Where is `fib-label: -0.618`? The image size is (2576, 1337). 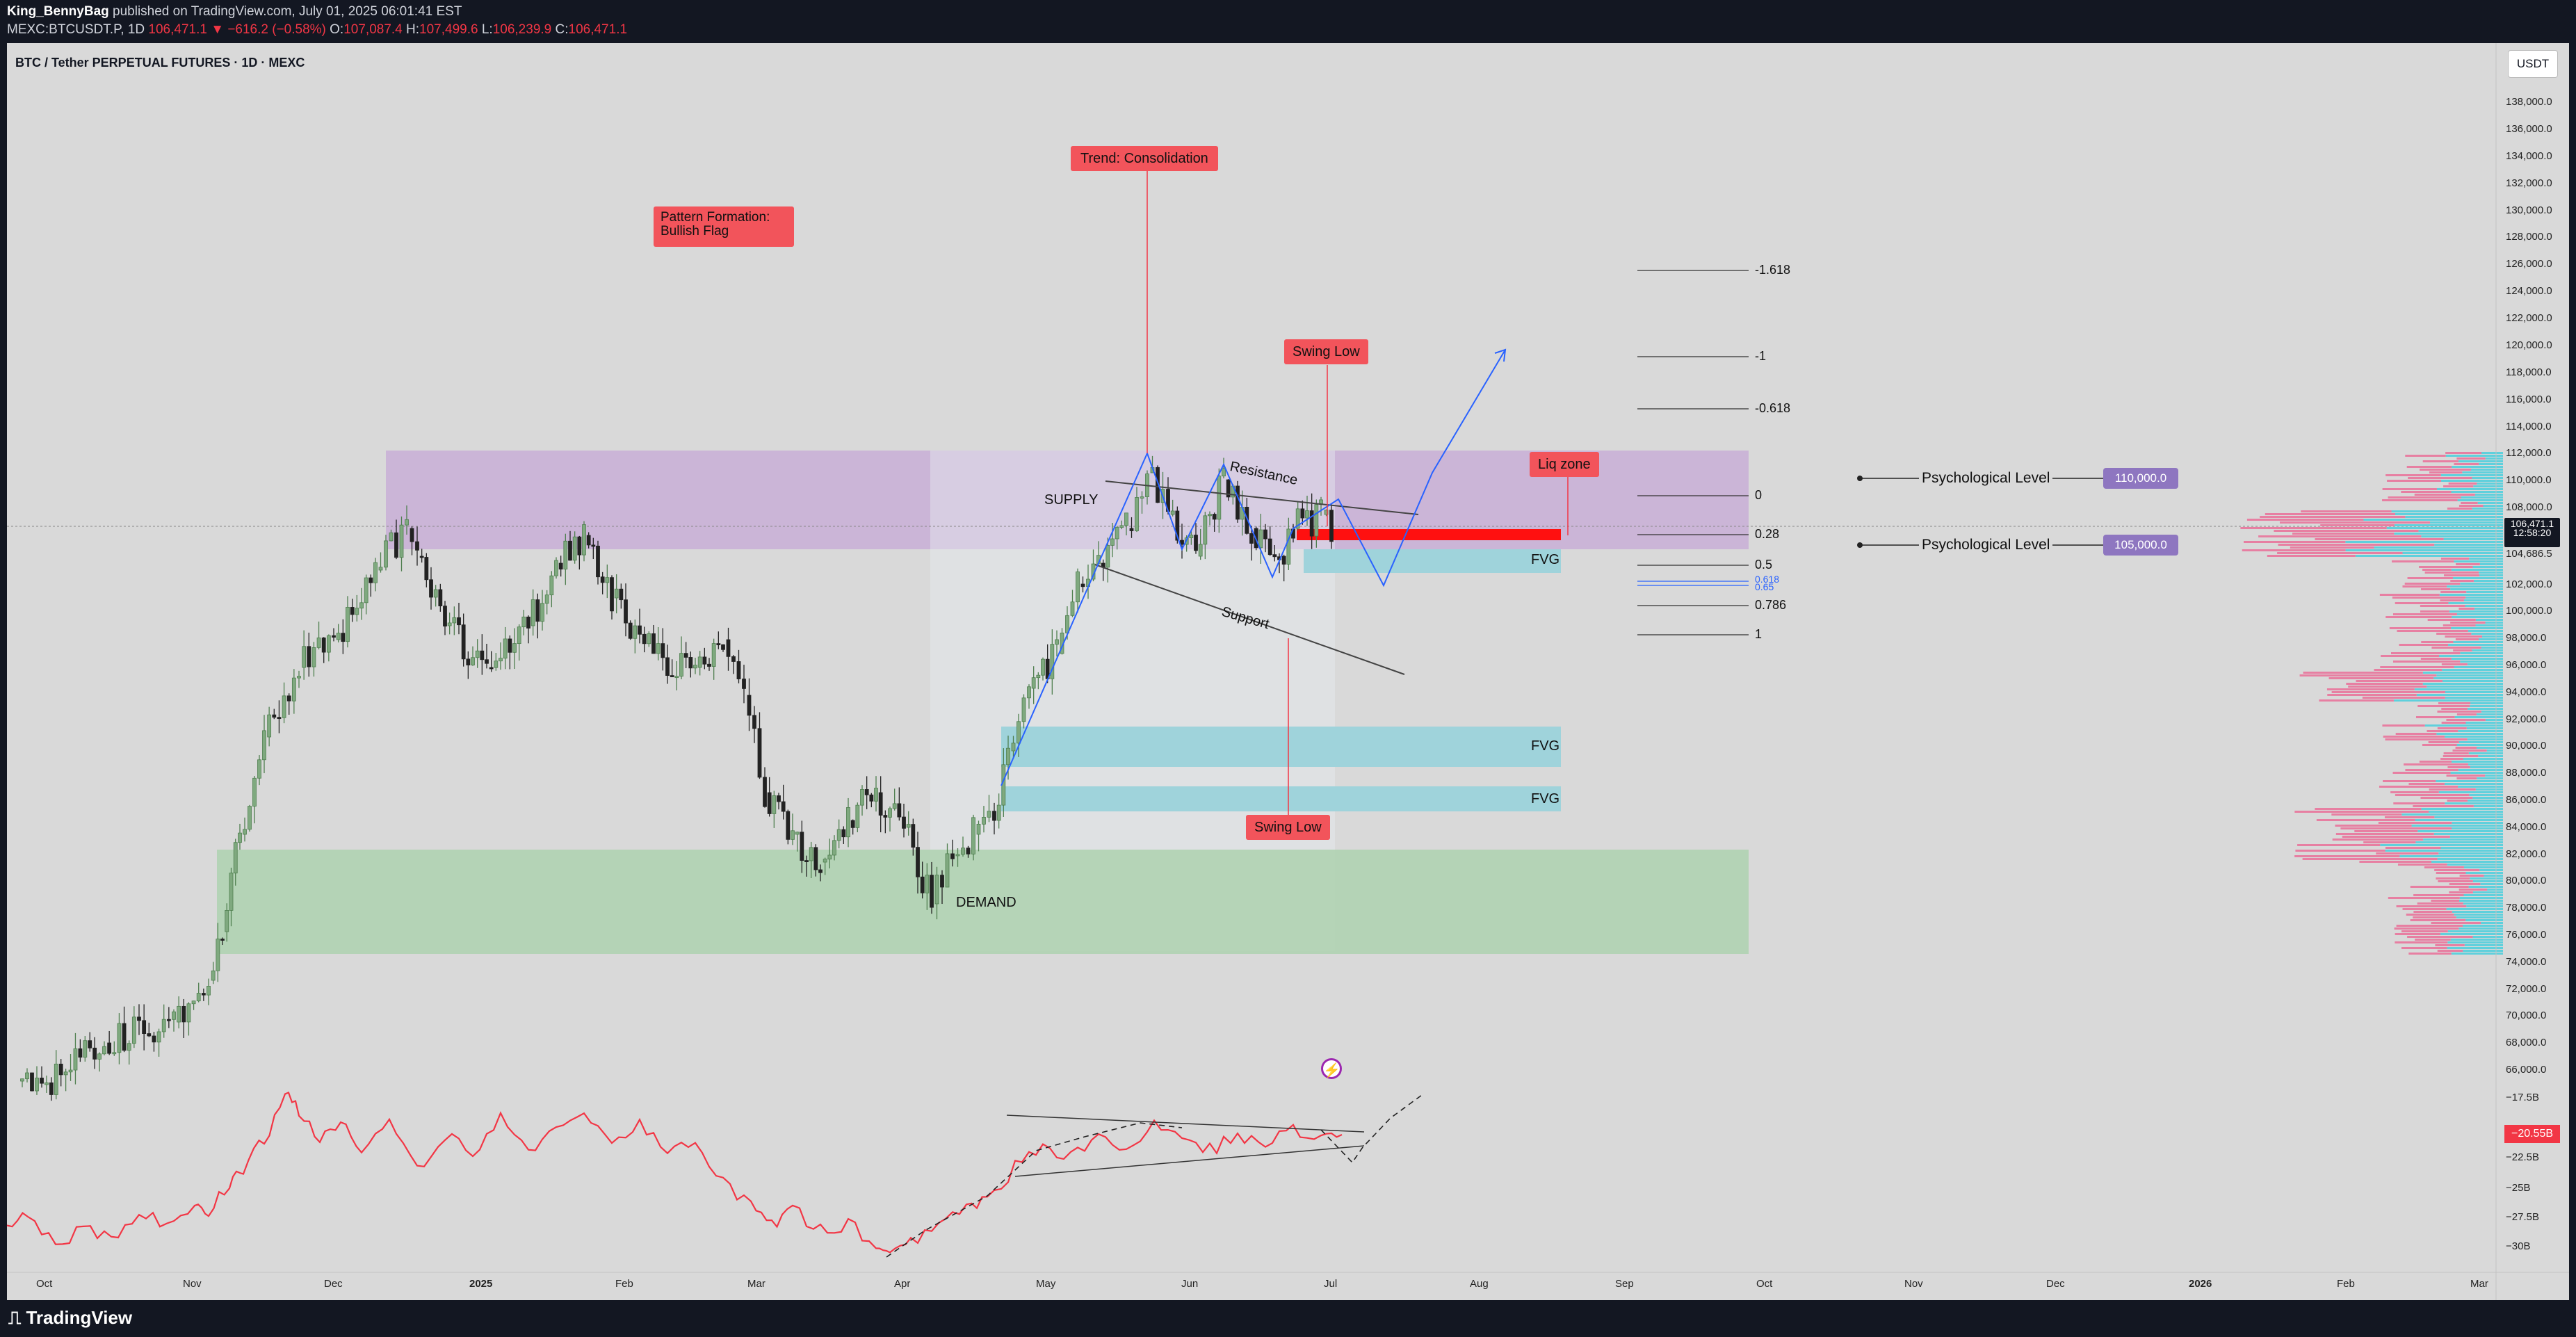 fib-label: -0.618 is located at coordinates (1773, 408).